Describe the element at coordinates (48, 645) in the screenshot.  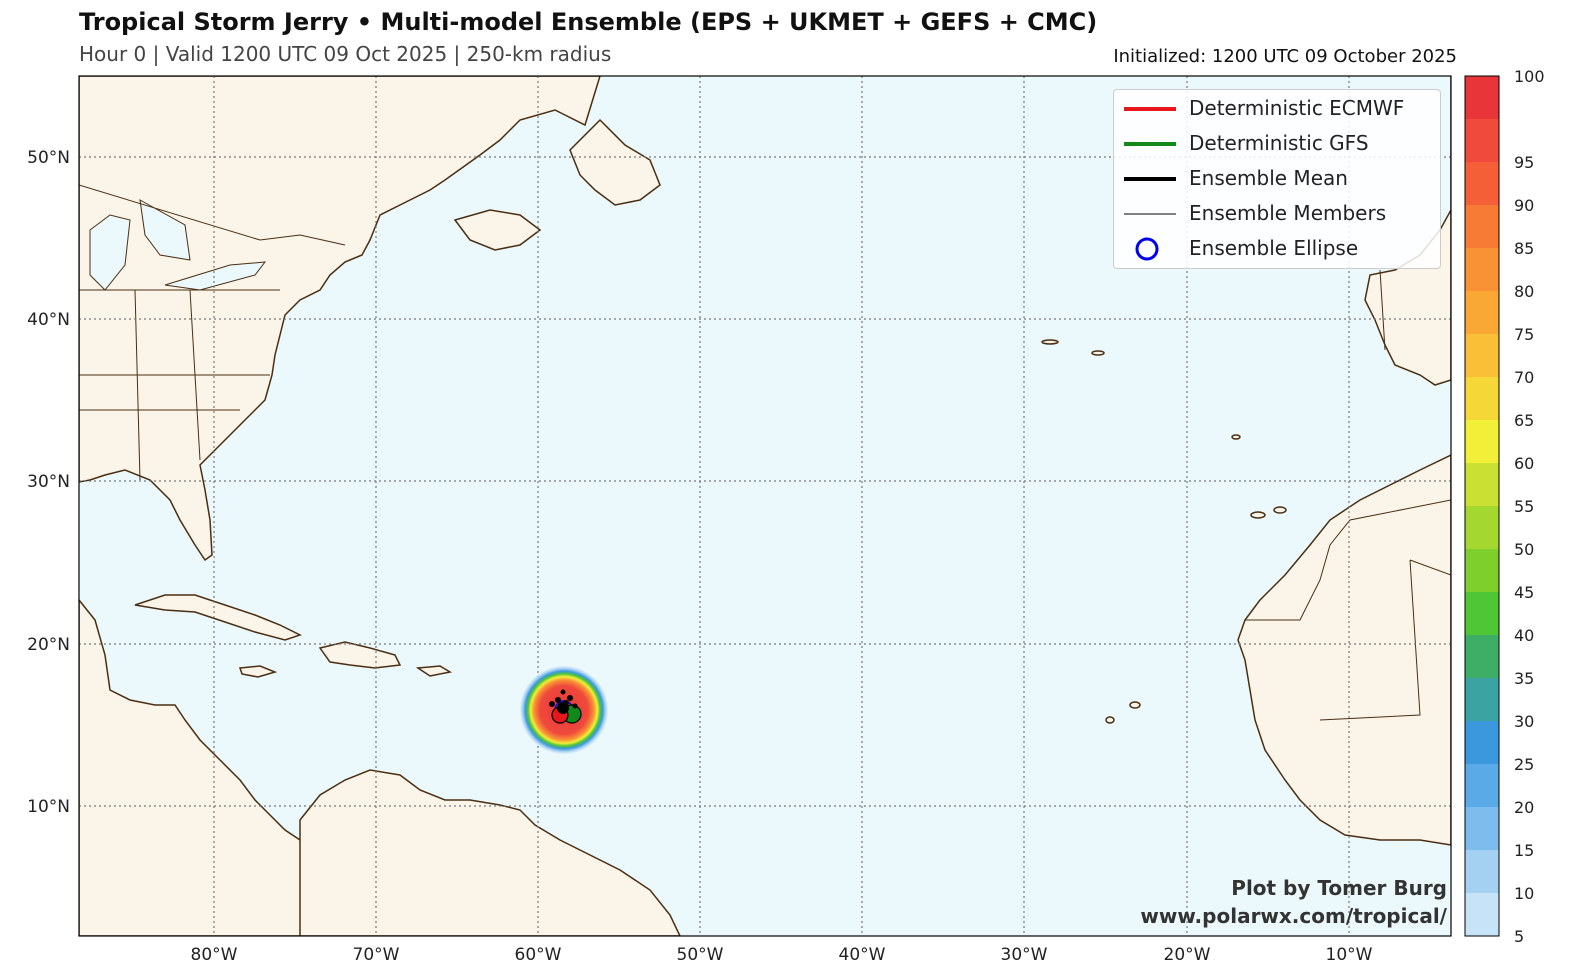
I see `lat-tick-label: 20°N` at that location.